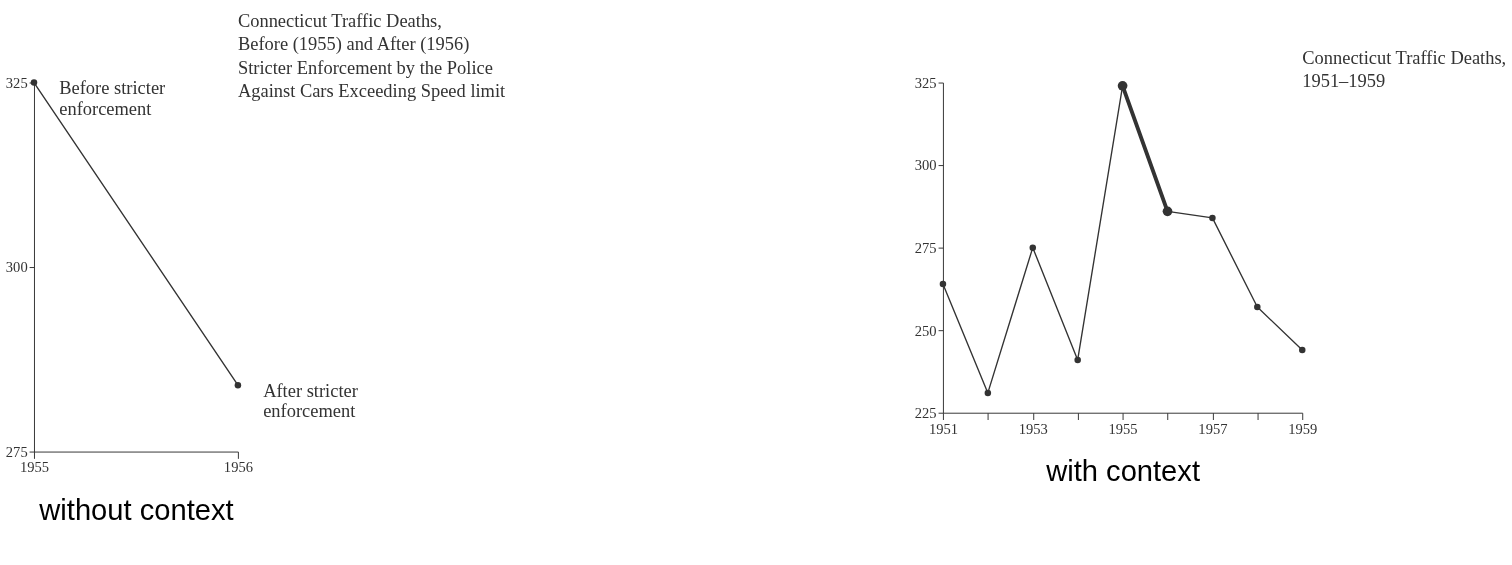 This screenshot has height=565, width=1512. I want to click on annotation: Before stricter enforcement, so click(112, 98).